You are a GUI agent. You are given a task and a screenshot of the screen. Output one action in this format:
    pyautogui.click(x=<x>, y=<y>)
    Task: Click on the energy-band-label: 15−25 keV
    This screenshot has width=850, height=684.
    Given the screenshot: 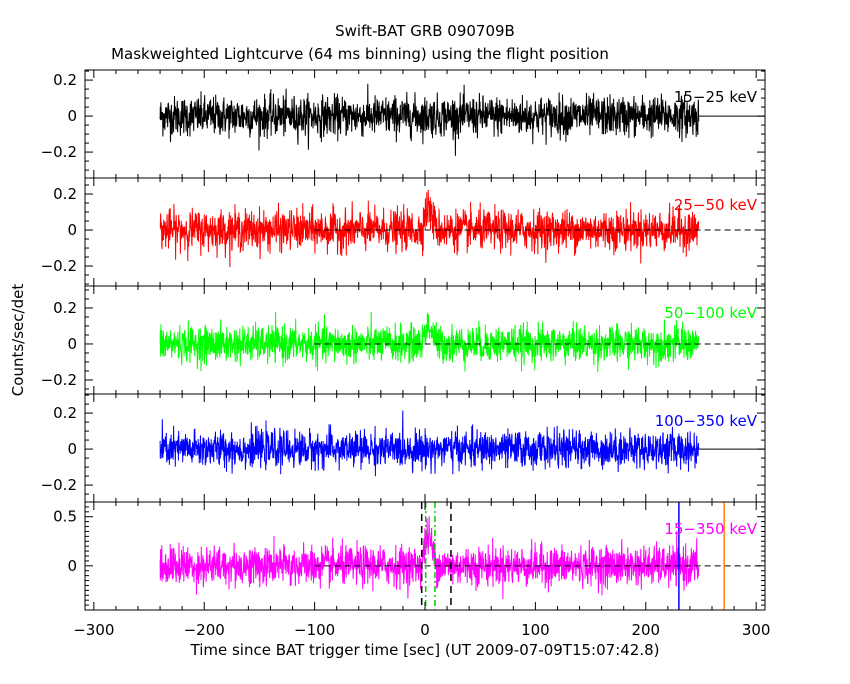 What is the action you would take?
    pyautogui.click(x=716, y=97)
    